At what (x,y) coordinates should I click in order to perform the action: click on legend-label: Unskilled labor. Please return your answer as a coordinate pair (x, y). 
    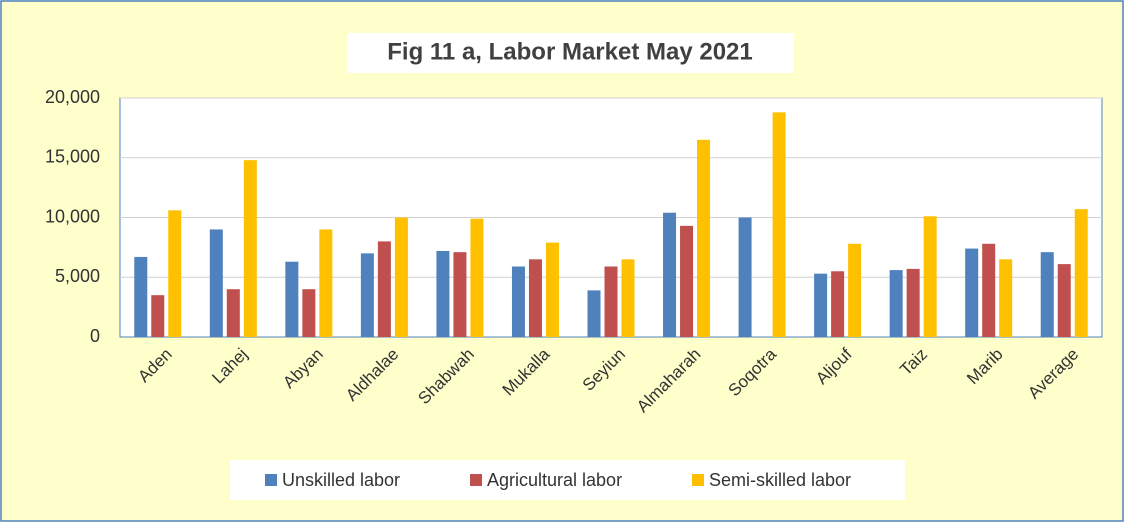
    Looking at the image, I should click on (341, 480).